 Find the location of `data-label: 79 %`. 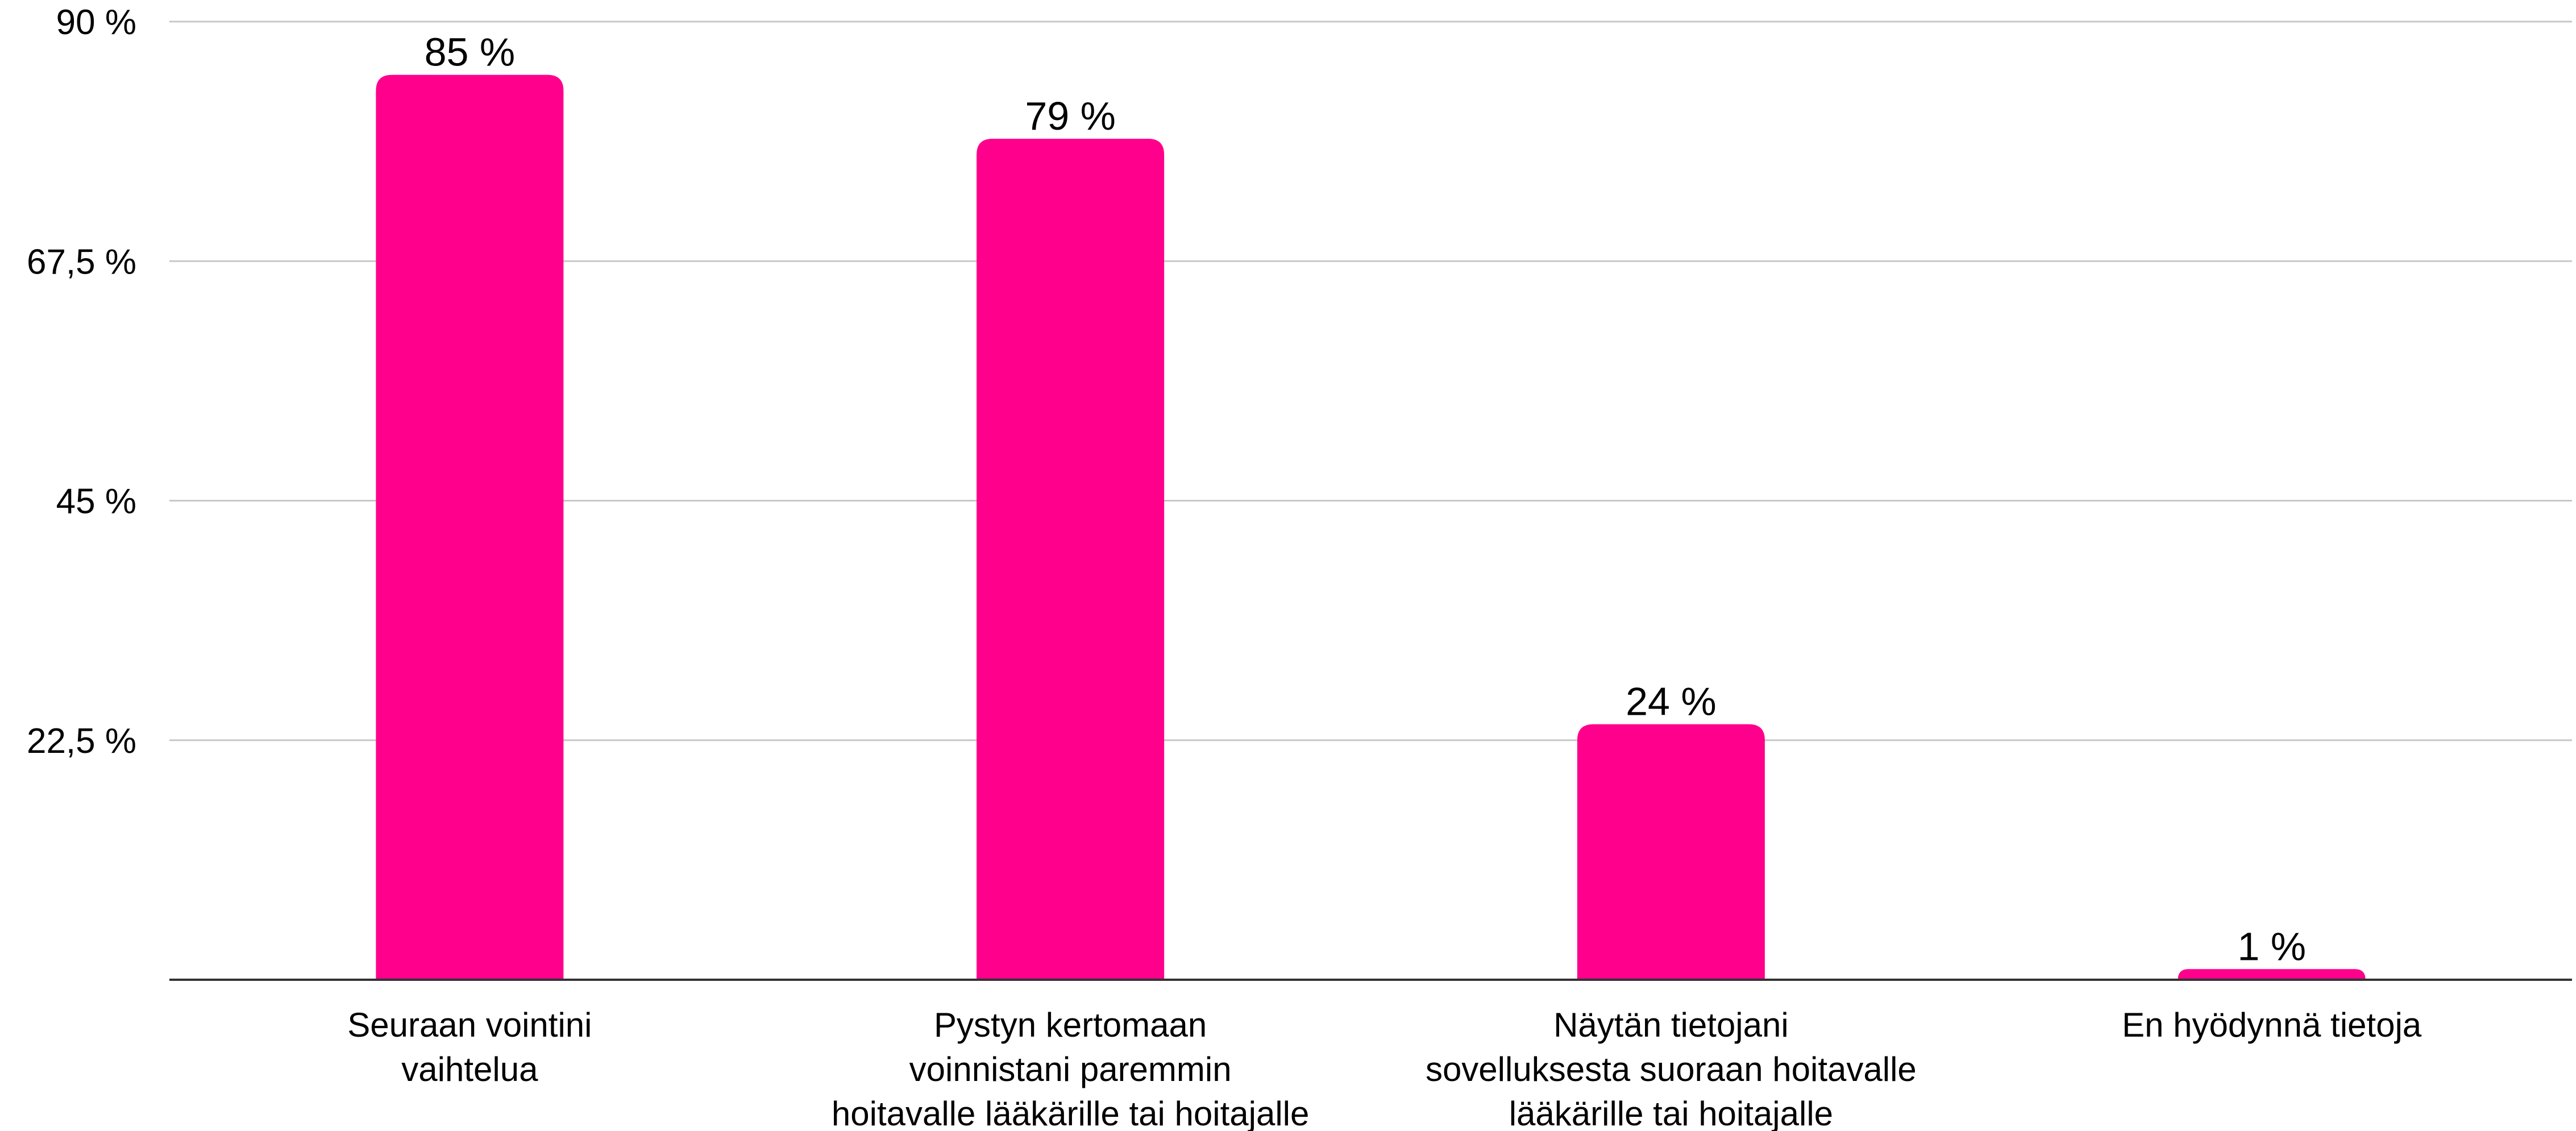

data-label: 79 % is located at coordinates (1070, 116).